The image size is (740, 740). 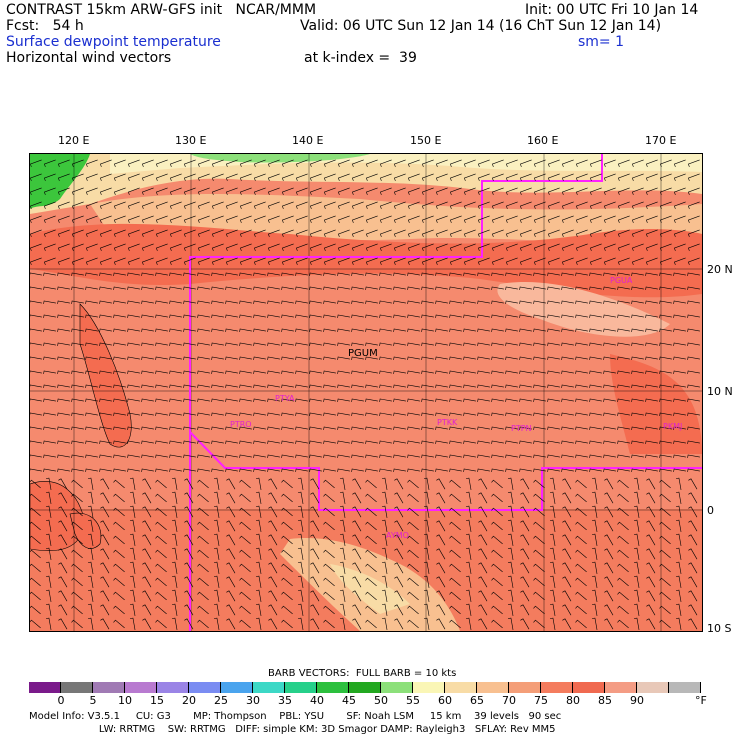 I want to click on lat-label-10n: 10 N, so click(x=720, y=391).